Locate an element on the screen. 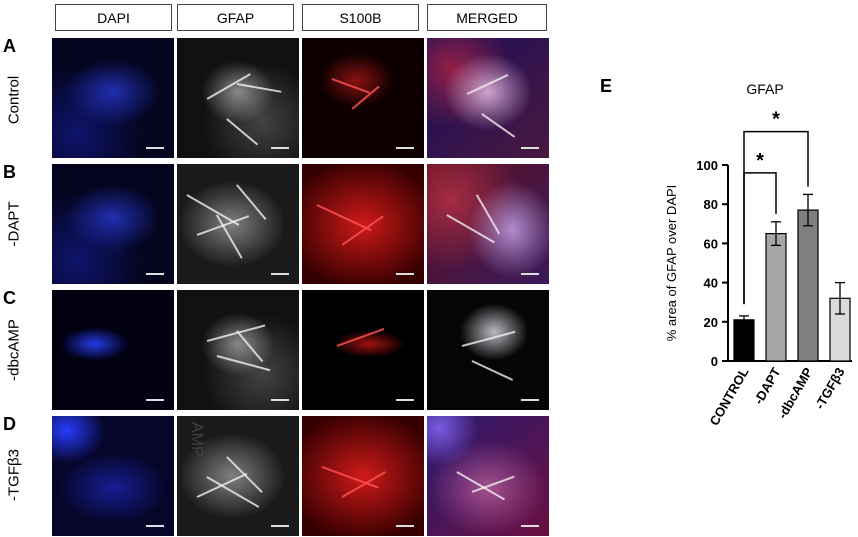  y-tick-label: 80 is located at coordinates (711, 204).